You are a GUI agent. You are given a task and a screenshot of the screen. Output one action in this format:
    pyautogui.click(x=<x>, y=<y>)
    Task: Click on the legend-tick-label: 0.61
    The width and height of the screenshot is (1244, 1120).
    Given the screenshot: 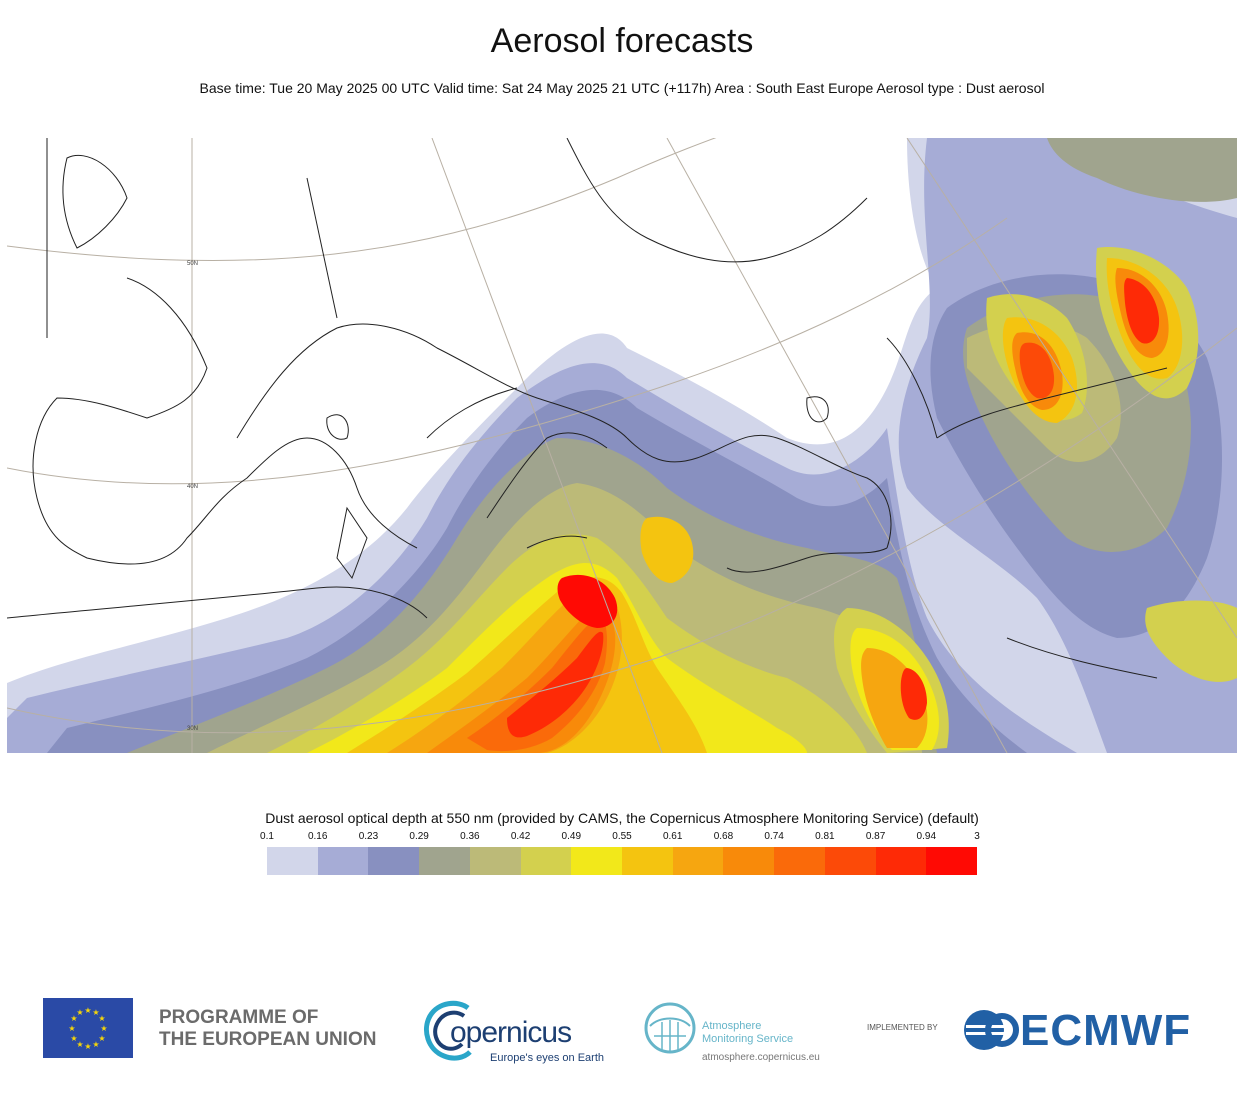 What is the action you would take?
    pyautogui.click(x=672, y=836)
    